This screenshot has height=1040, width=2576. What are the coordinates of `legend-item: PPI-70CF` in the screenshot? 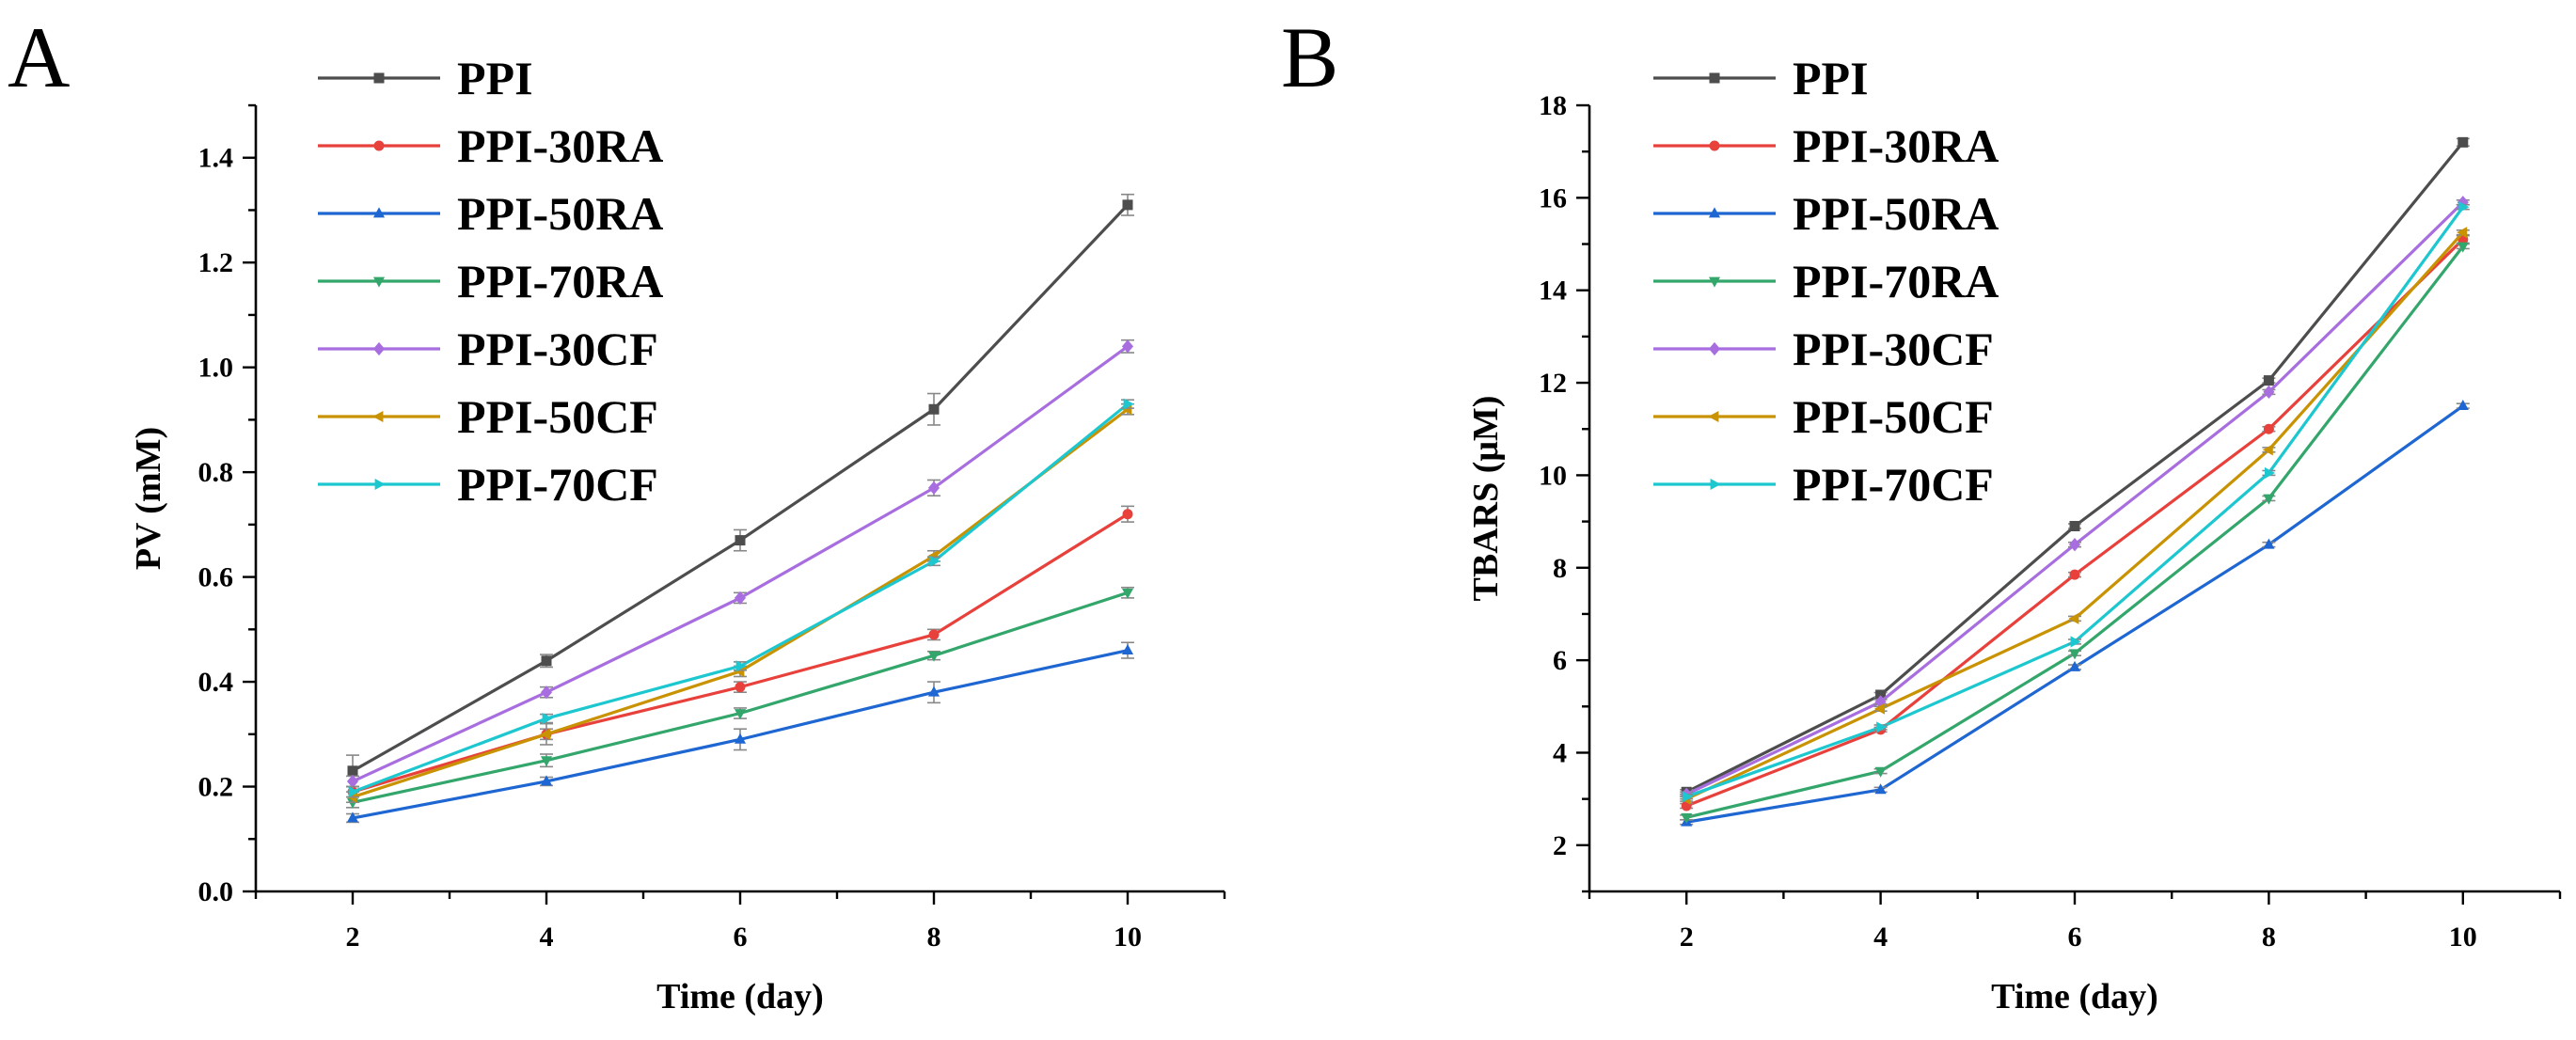 It's located at (1823, 484).